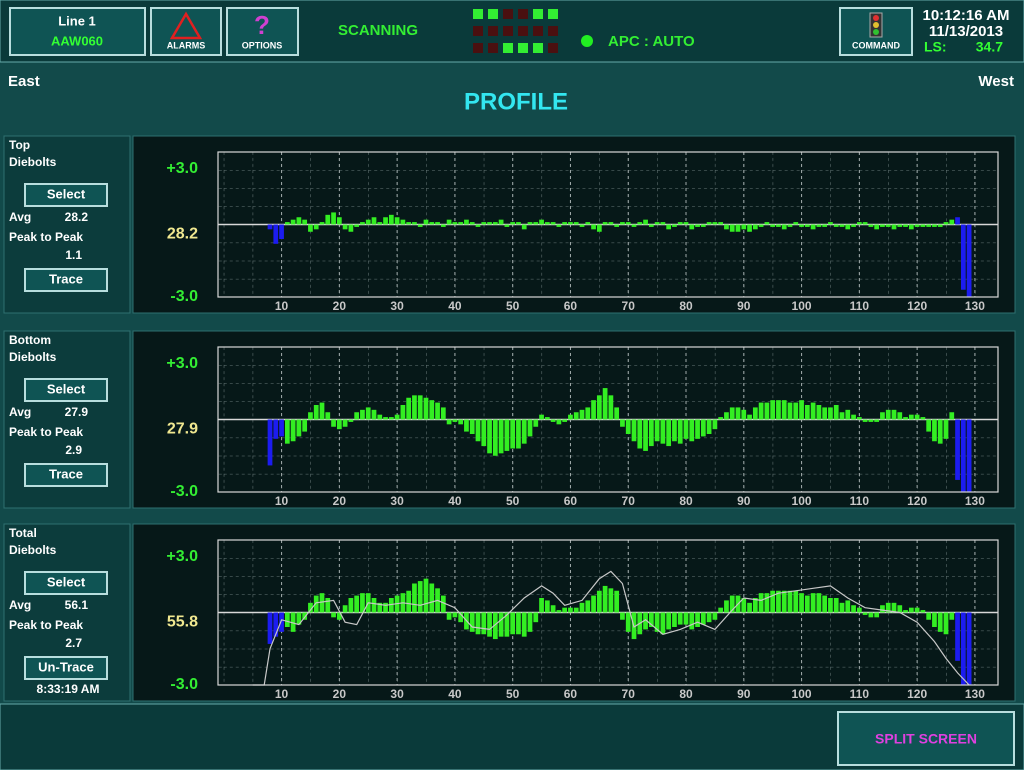 Image resolution: width=1024 pixels, height=770 pixels. I want to click on p2p-value: 1.1, so click(73, 255).